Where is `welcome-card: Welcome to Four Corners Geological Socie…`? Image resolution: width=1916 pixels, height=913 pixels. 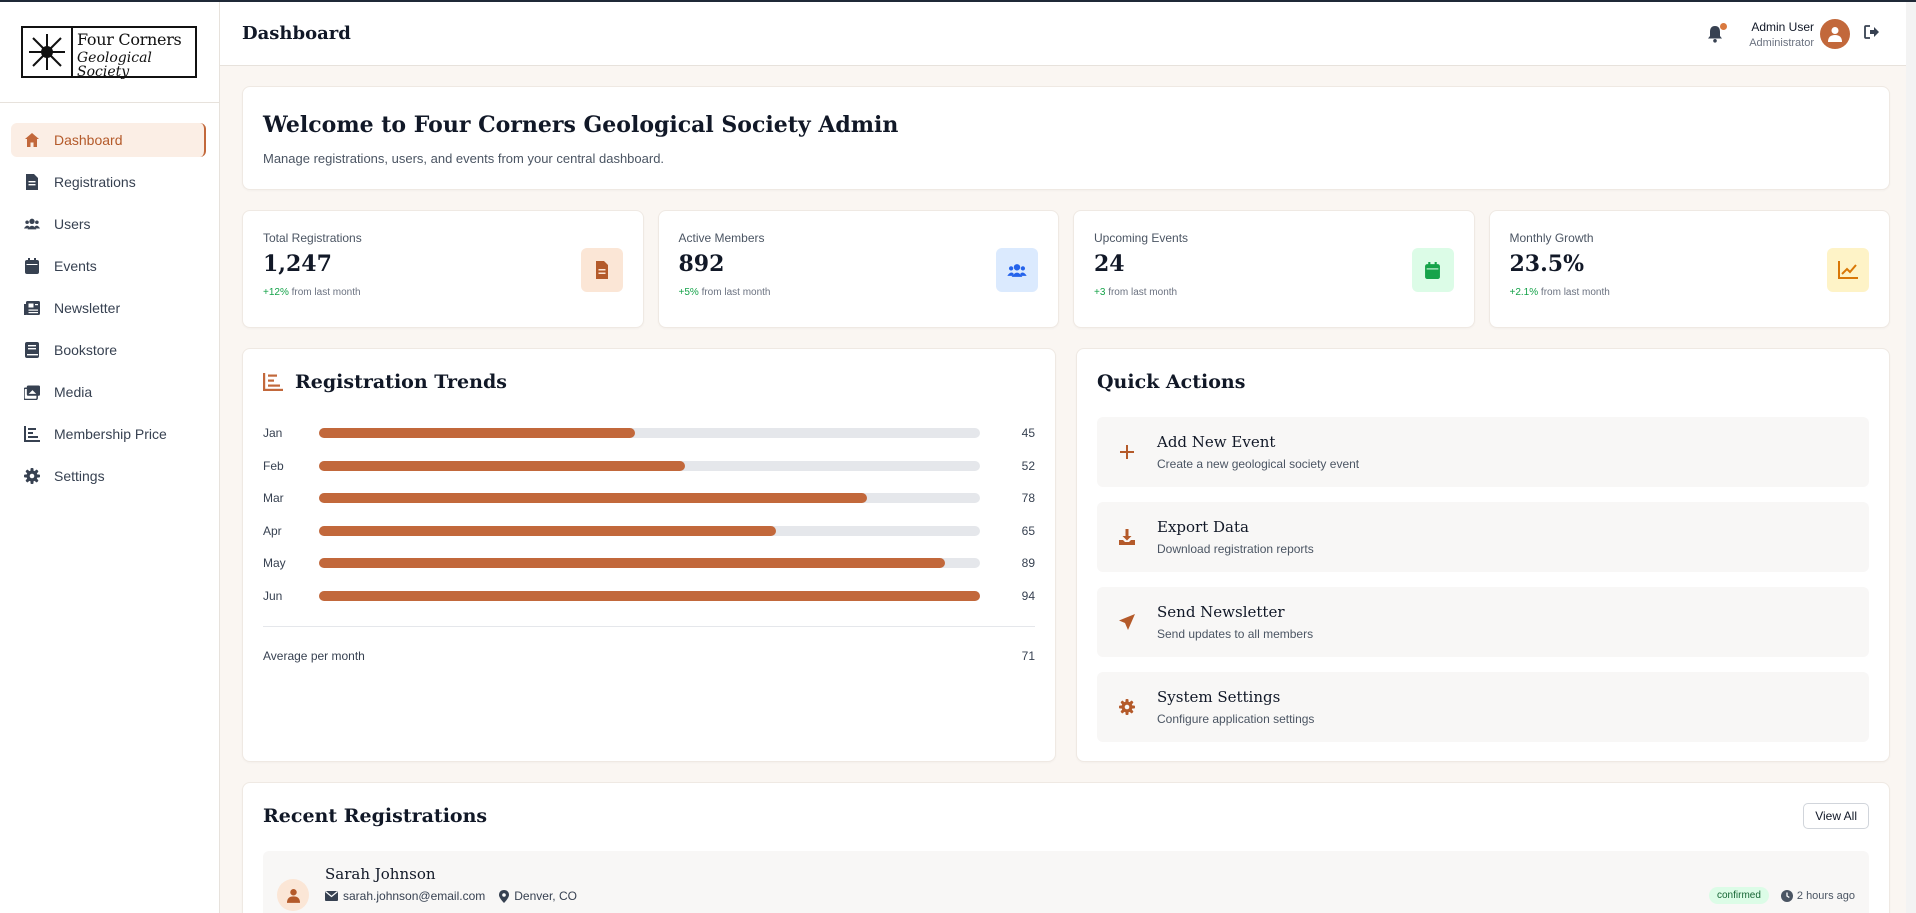 welcome-card: Welcome to Four Corners Geological Socie… is located at coordinates (1066, 138).